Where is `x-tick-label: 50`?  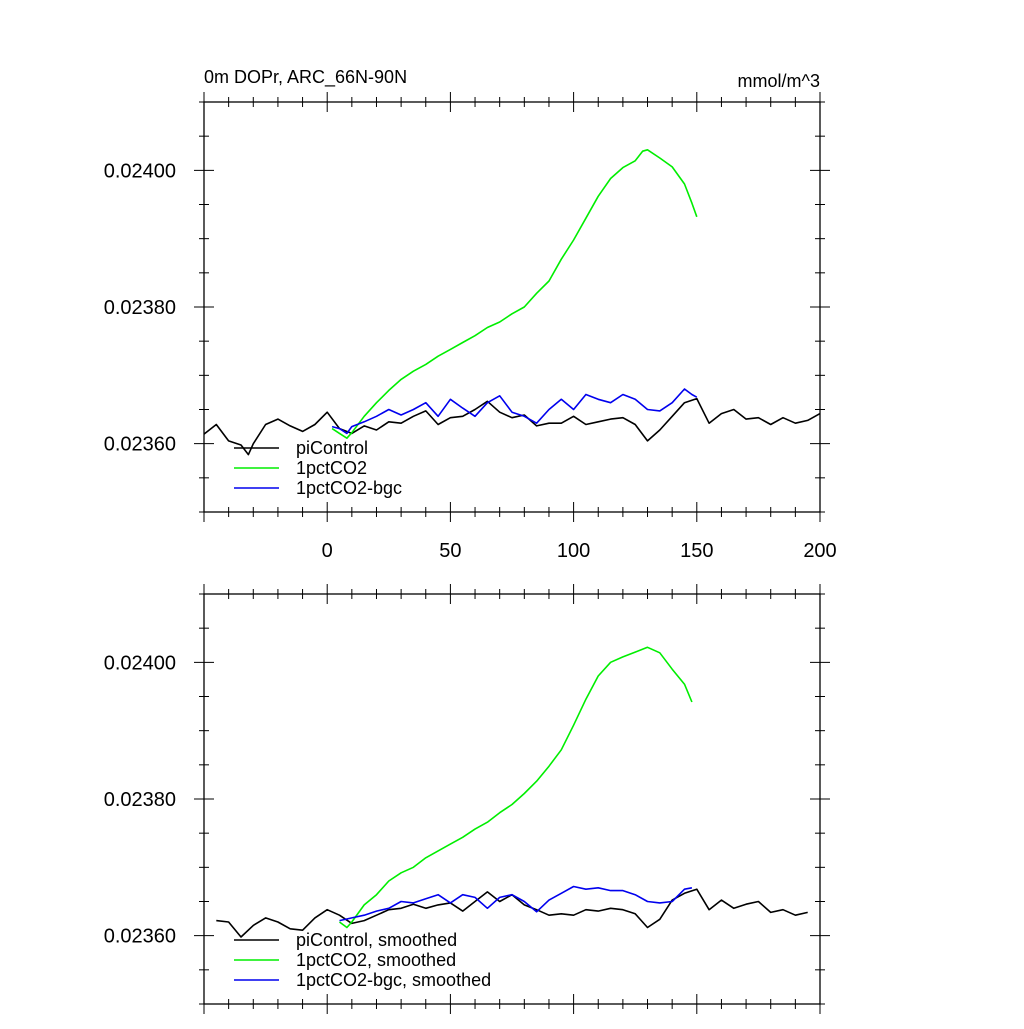 x-tick-label: 50 is located at coordinates (450, 551).